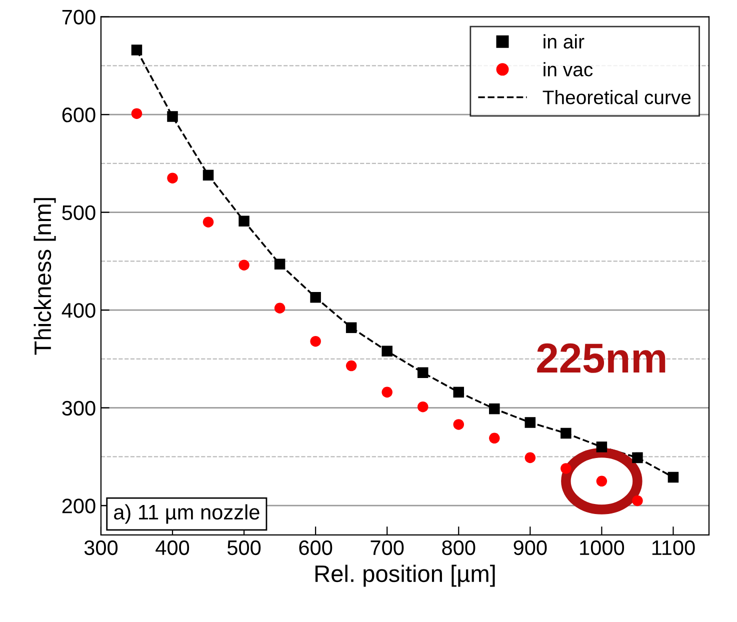 Image resolution: width=737 pixels, height=622 pixels. What do you see at coordinates (79, 310) in the screenshot?
I see `y-tick-label: 400` at bounding box center [79, 310].